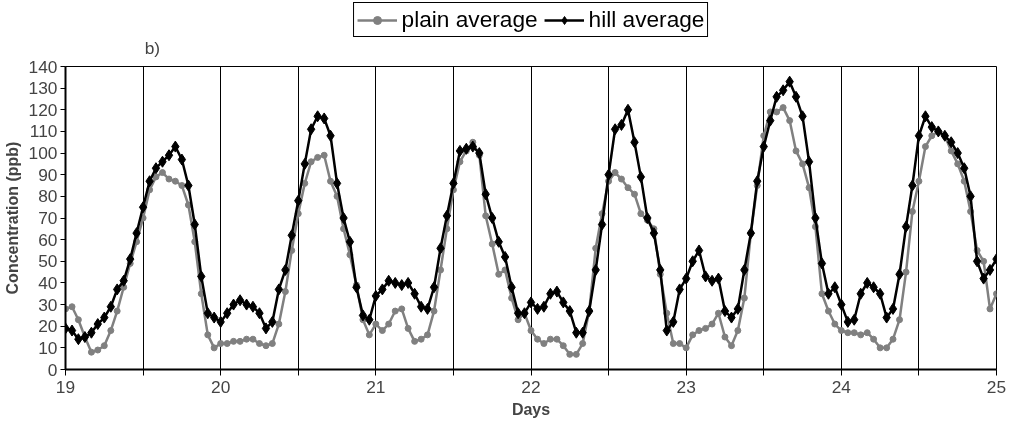  I want to click on x-tick-label: 21, so click(376, 386).